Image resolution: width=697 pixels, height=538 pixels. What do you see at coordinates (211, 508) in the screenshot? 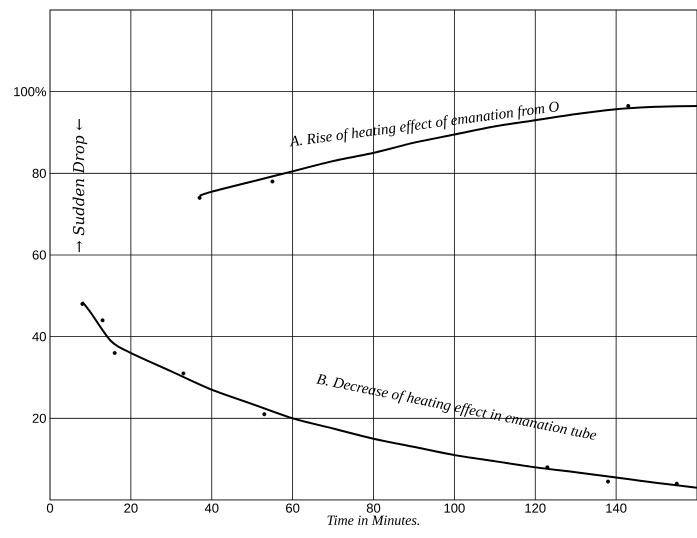
I see `x-tick-label: 40` at bounding box center [211, 508].